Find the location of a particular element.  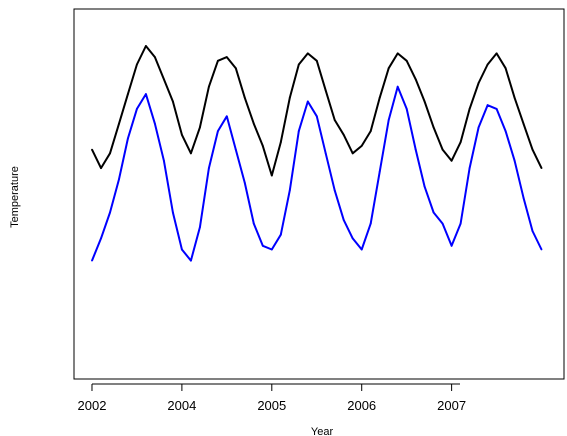

x-axis-label: Year is located at coordinates (322, 431).